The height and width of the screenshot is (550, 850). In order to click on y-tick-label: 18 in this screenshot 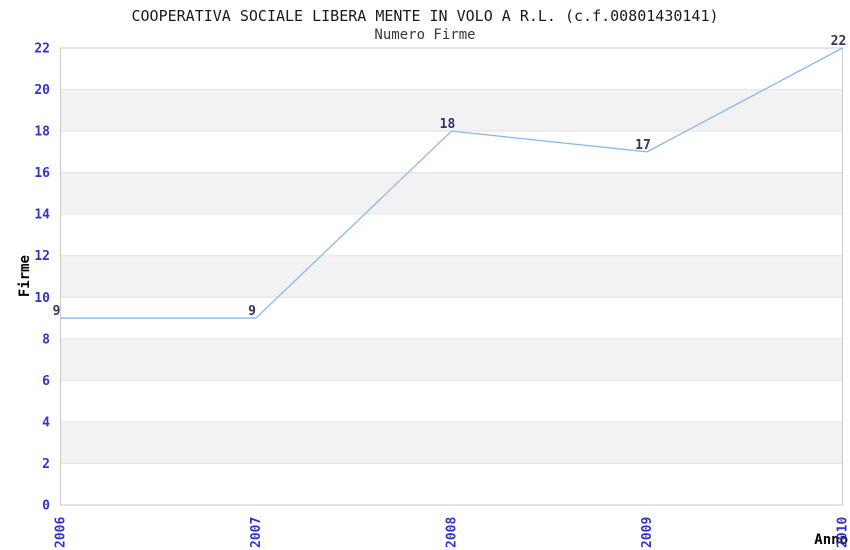, I will do `click(42, 132)`.